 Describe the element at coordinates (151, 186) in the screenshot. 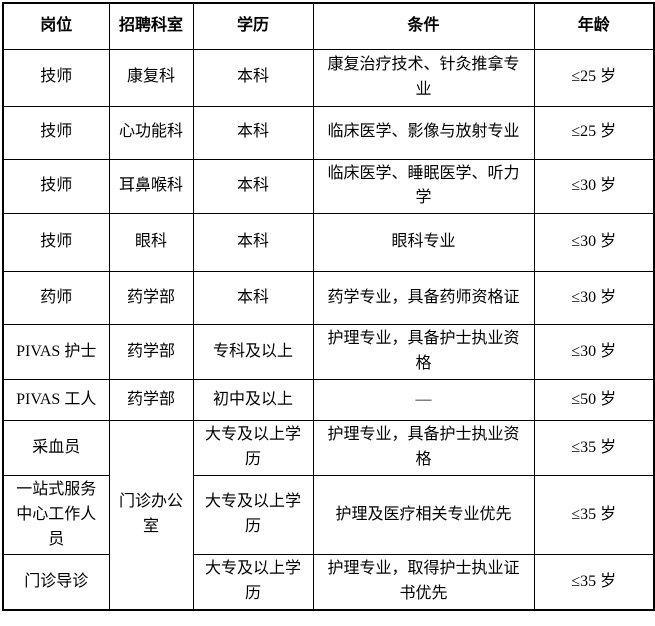

I see `cell-department: 耳鼻喉科` at that location.